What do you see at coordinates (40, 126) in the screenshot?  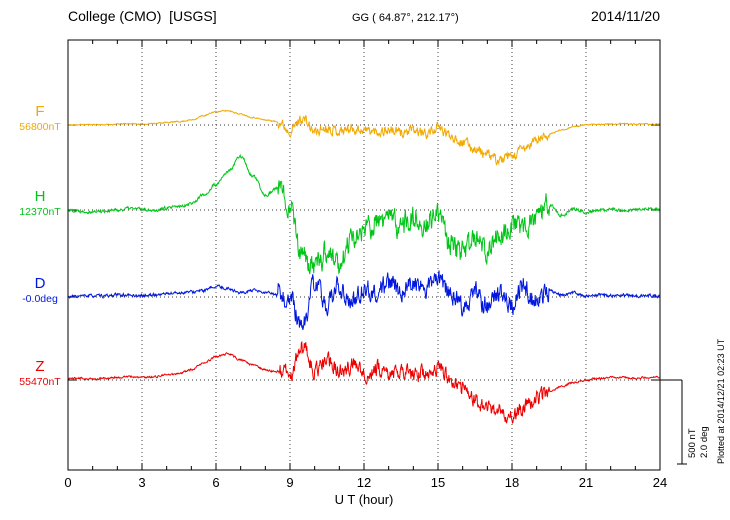 I see `series-baseline-F: 56800nT` at bounding box center [40, 126].